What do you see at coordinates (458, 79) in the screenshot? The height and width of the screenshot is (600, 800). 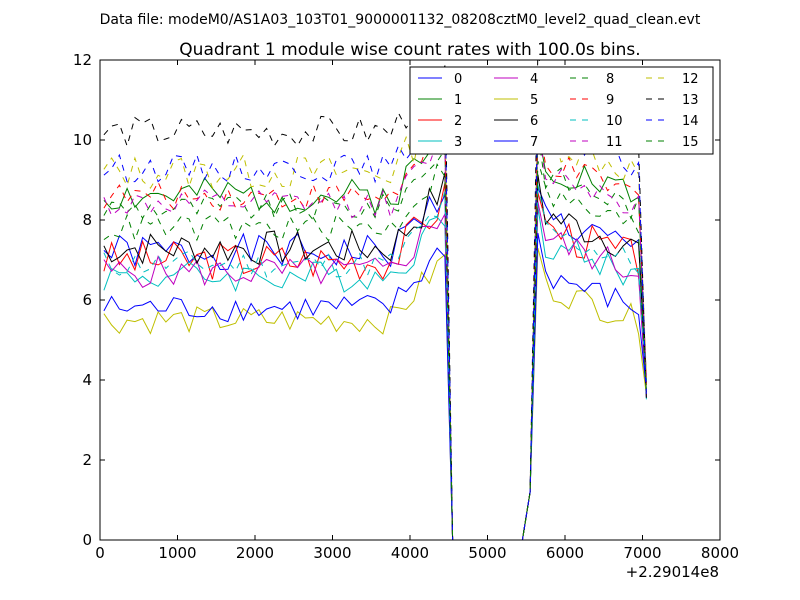 I see `legend-label-0: 0` at bounding box center [458, 79].